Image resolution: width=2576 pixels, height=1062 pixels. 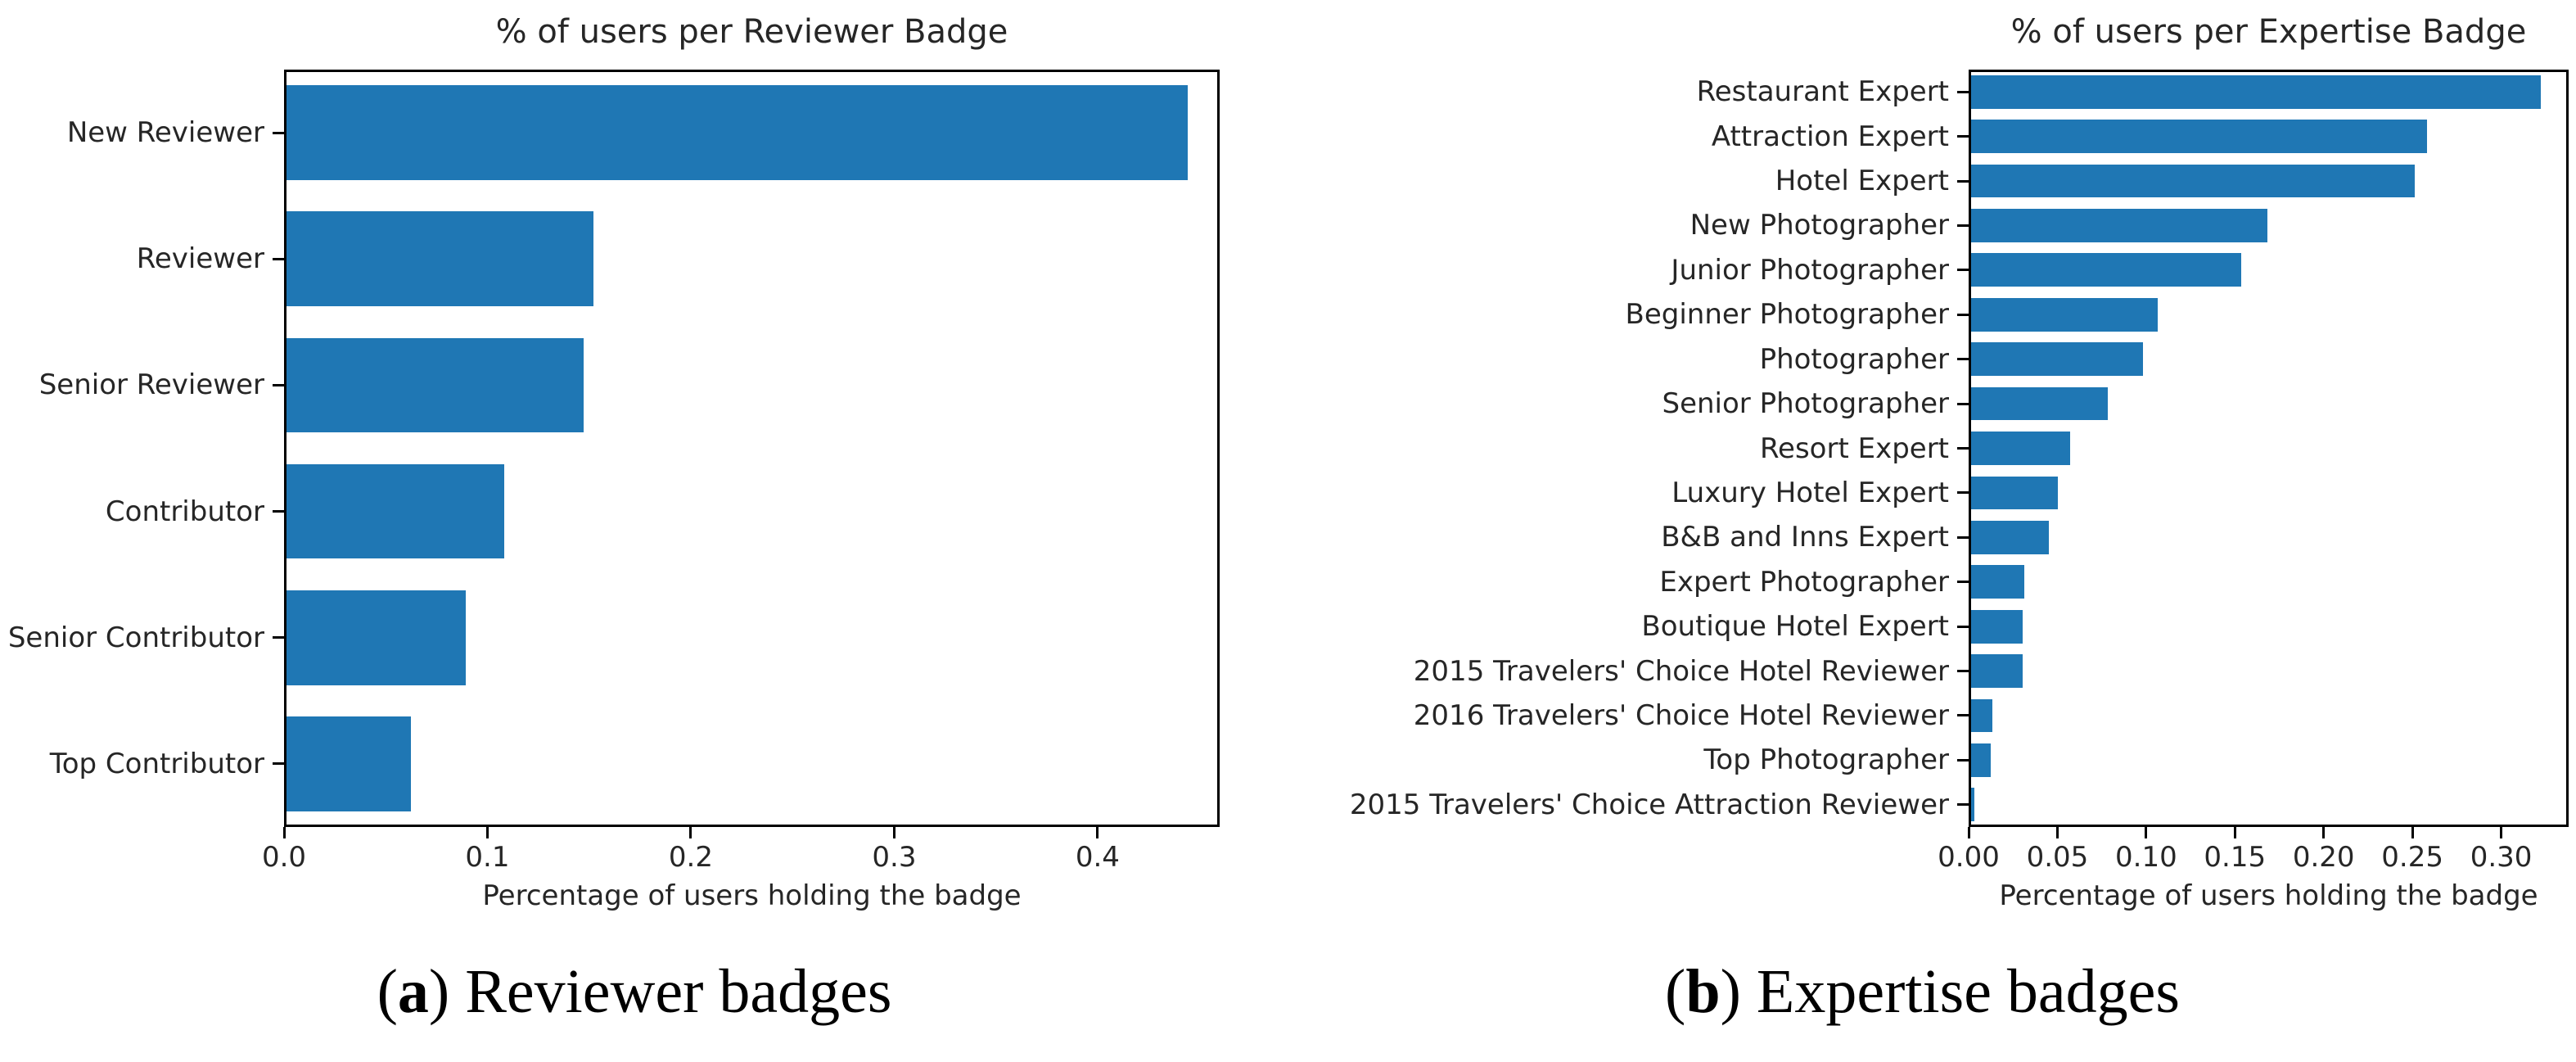 What do you see at coordinates (2268, 32) in the screenshot?
I see `chart-title: % of users per Expertise Badge` at bounding box center [2268, 32].